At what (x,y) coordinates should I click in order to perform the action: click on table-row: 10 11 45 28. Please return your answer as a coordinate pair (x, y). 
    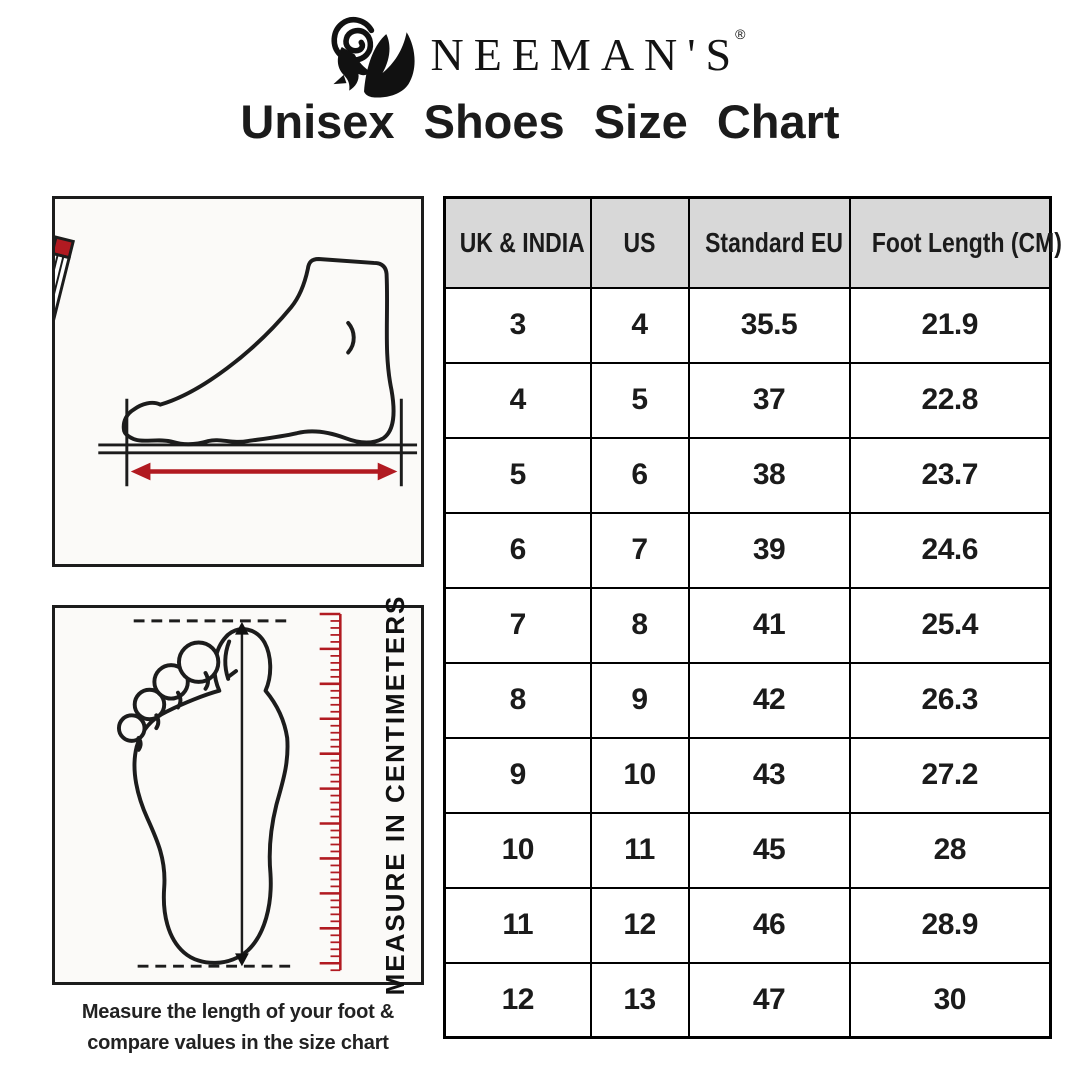
    Looking at the image, I should click on (747, 850).